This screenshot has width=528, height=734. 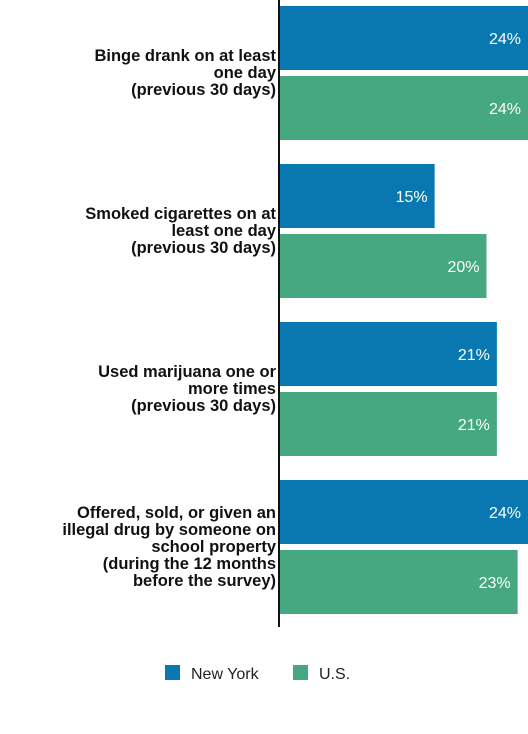 I want to click on category-label: least one day, so click(x=223, y=231).